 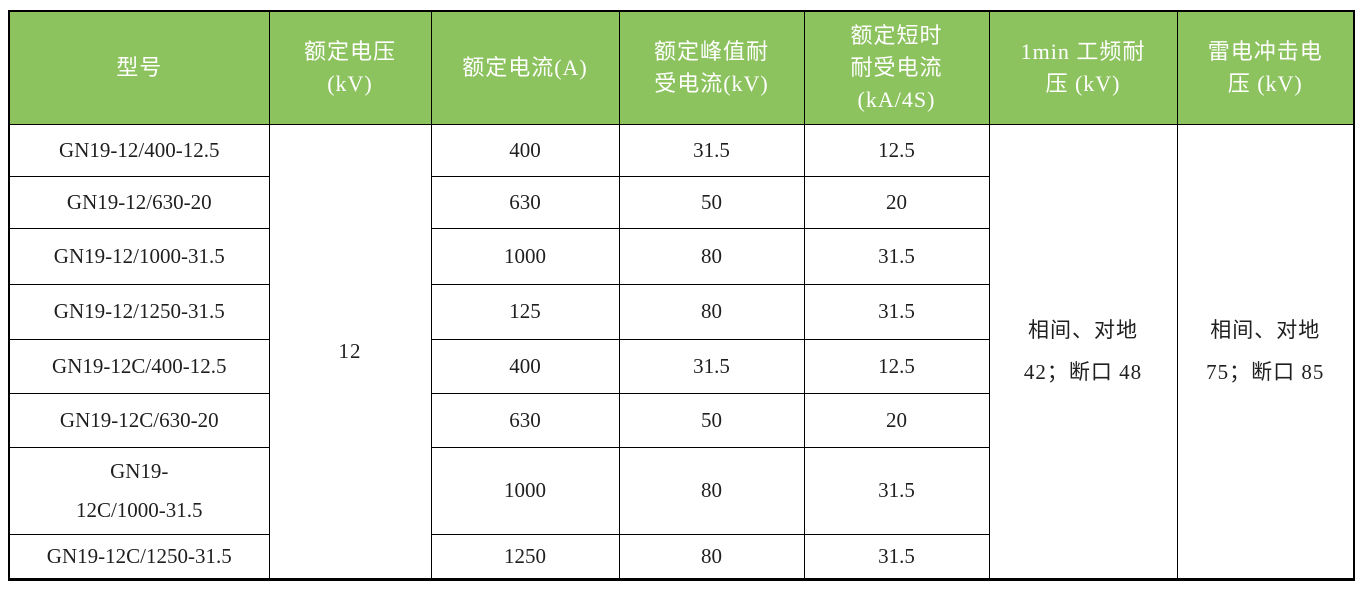 What do you see at coordinates (896, 67) in the screenshot?
I see `header-short-time-withstand-current: 额定短时 耐受电流 (kA/4S)` at bounding box center [896, 67].